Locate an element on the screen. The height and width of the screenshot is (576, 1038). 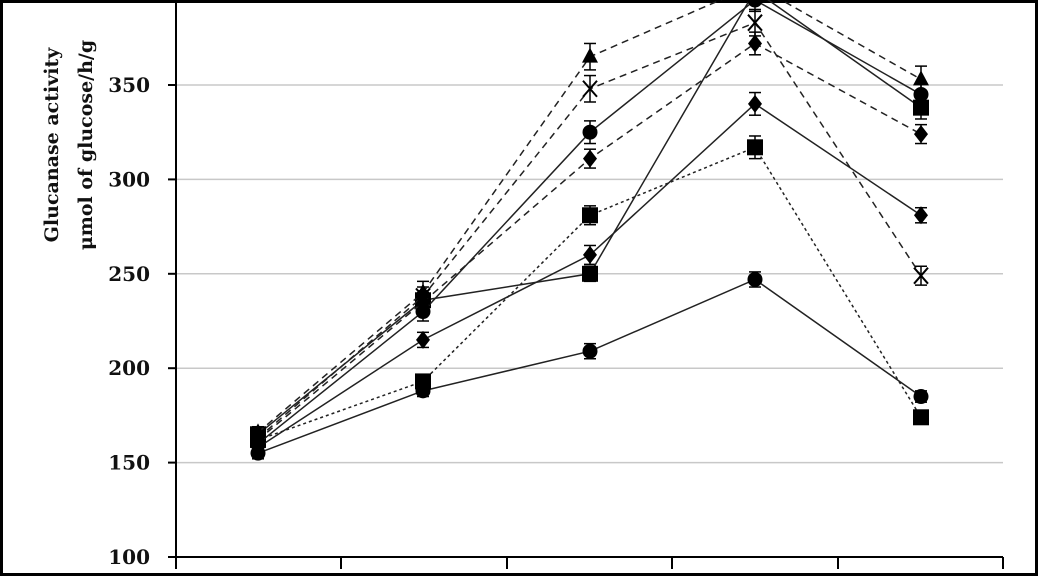
y-axis-label-line1: Glucanase activity is located at coordinates (52, 145).